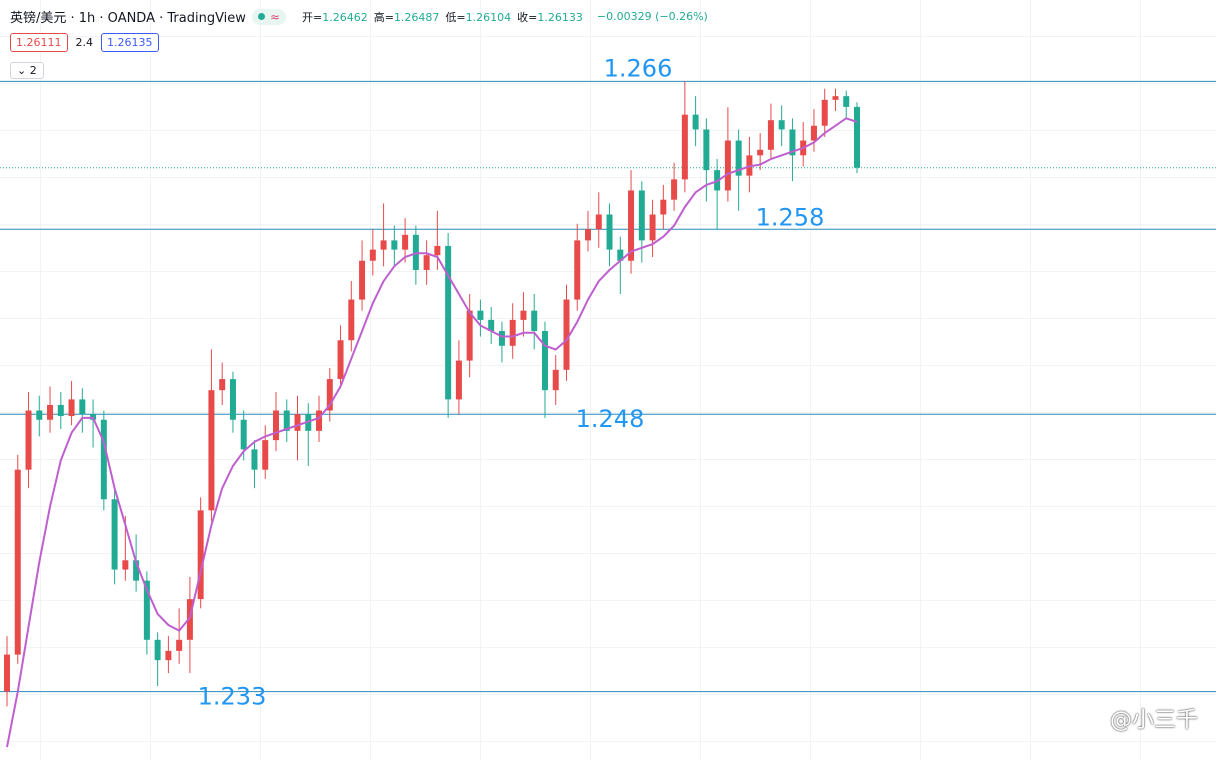  I want to click on status-icon: ≈, so click(274, 16).